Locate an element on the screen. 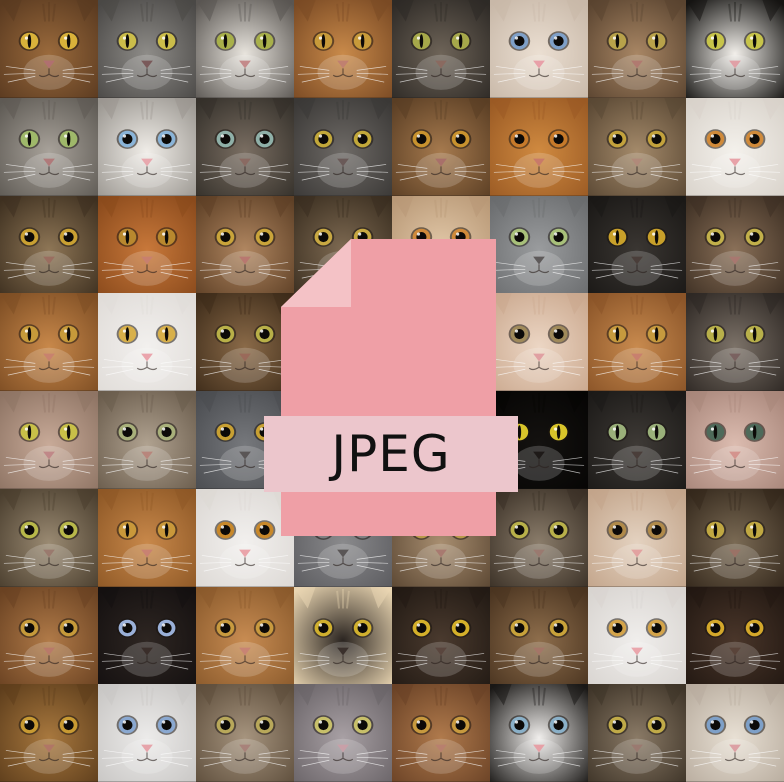 Image resolution: width=784 pixels, height=782 pixels. file-corner-fold is located at coordinates (316, 273).